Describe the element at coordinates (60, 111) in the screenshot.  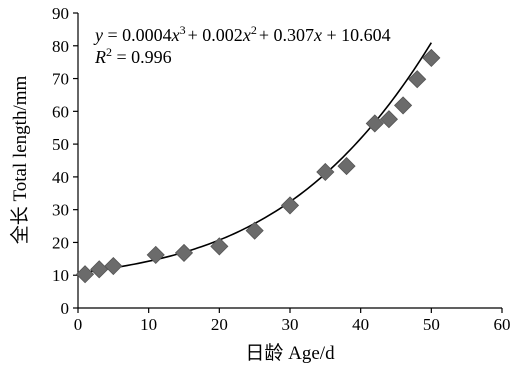
I see `y-tick-label: 60` at that location.